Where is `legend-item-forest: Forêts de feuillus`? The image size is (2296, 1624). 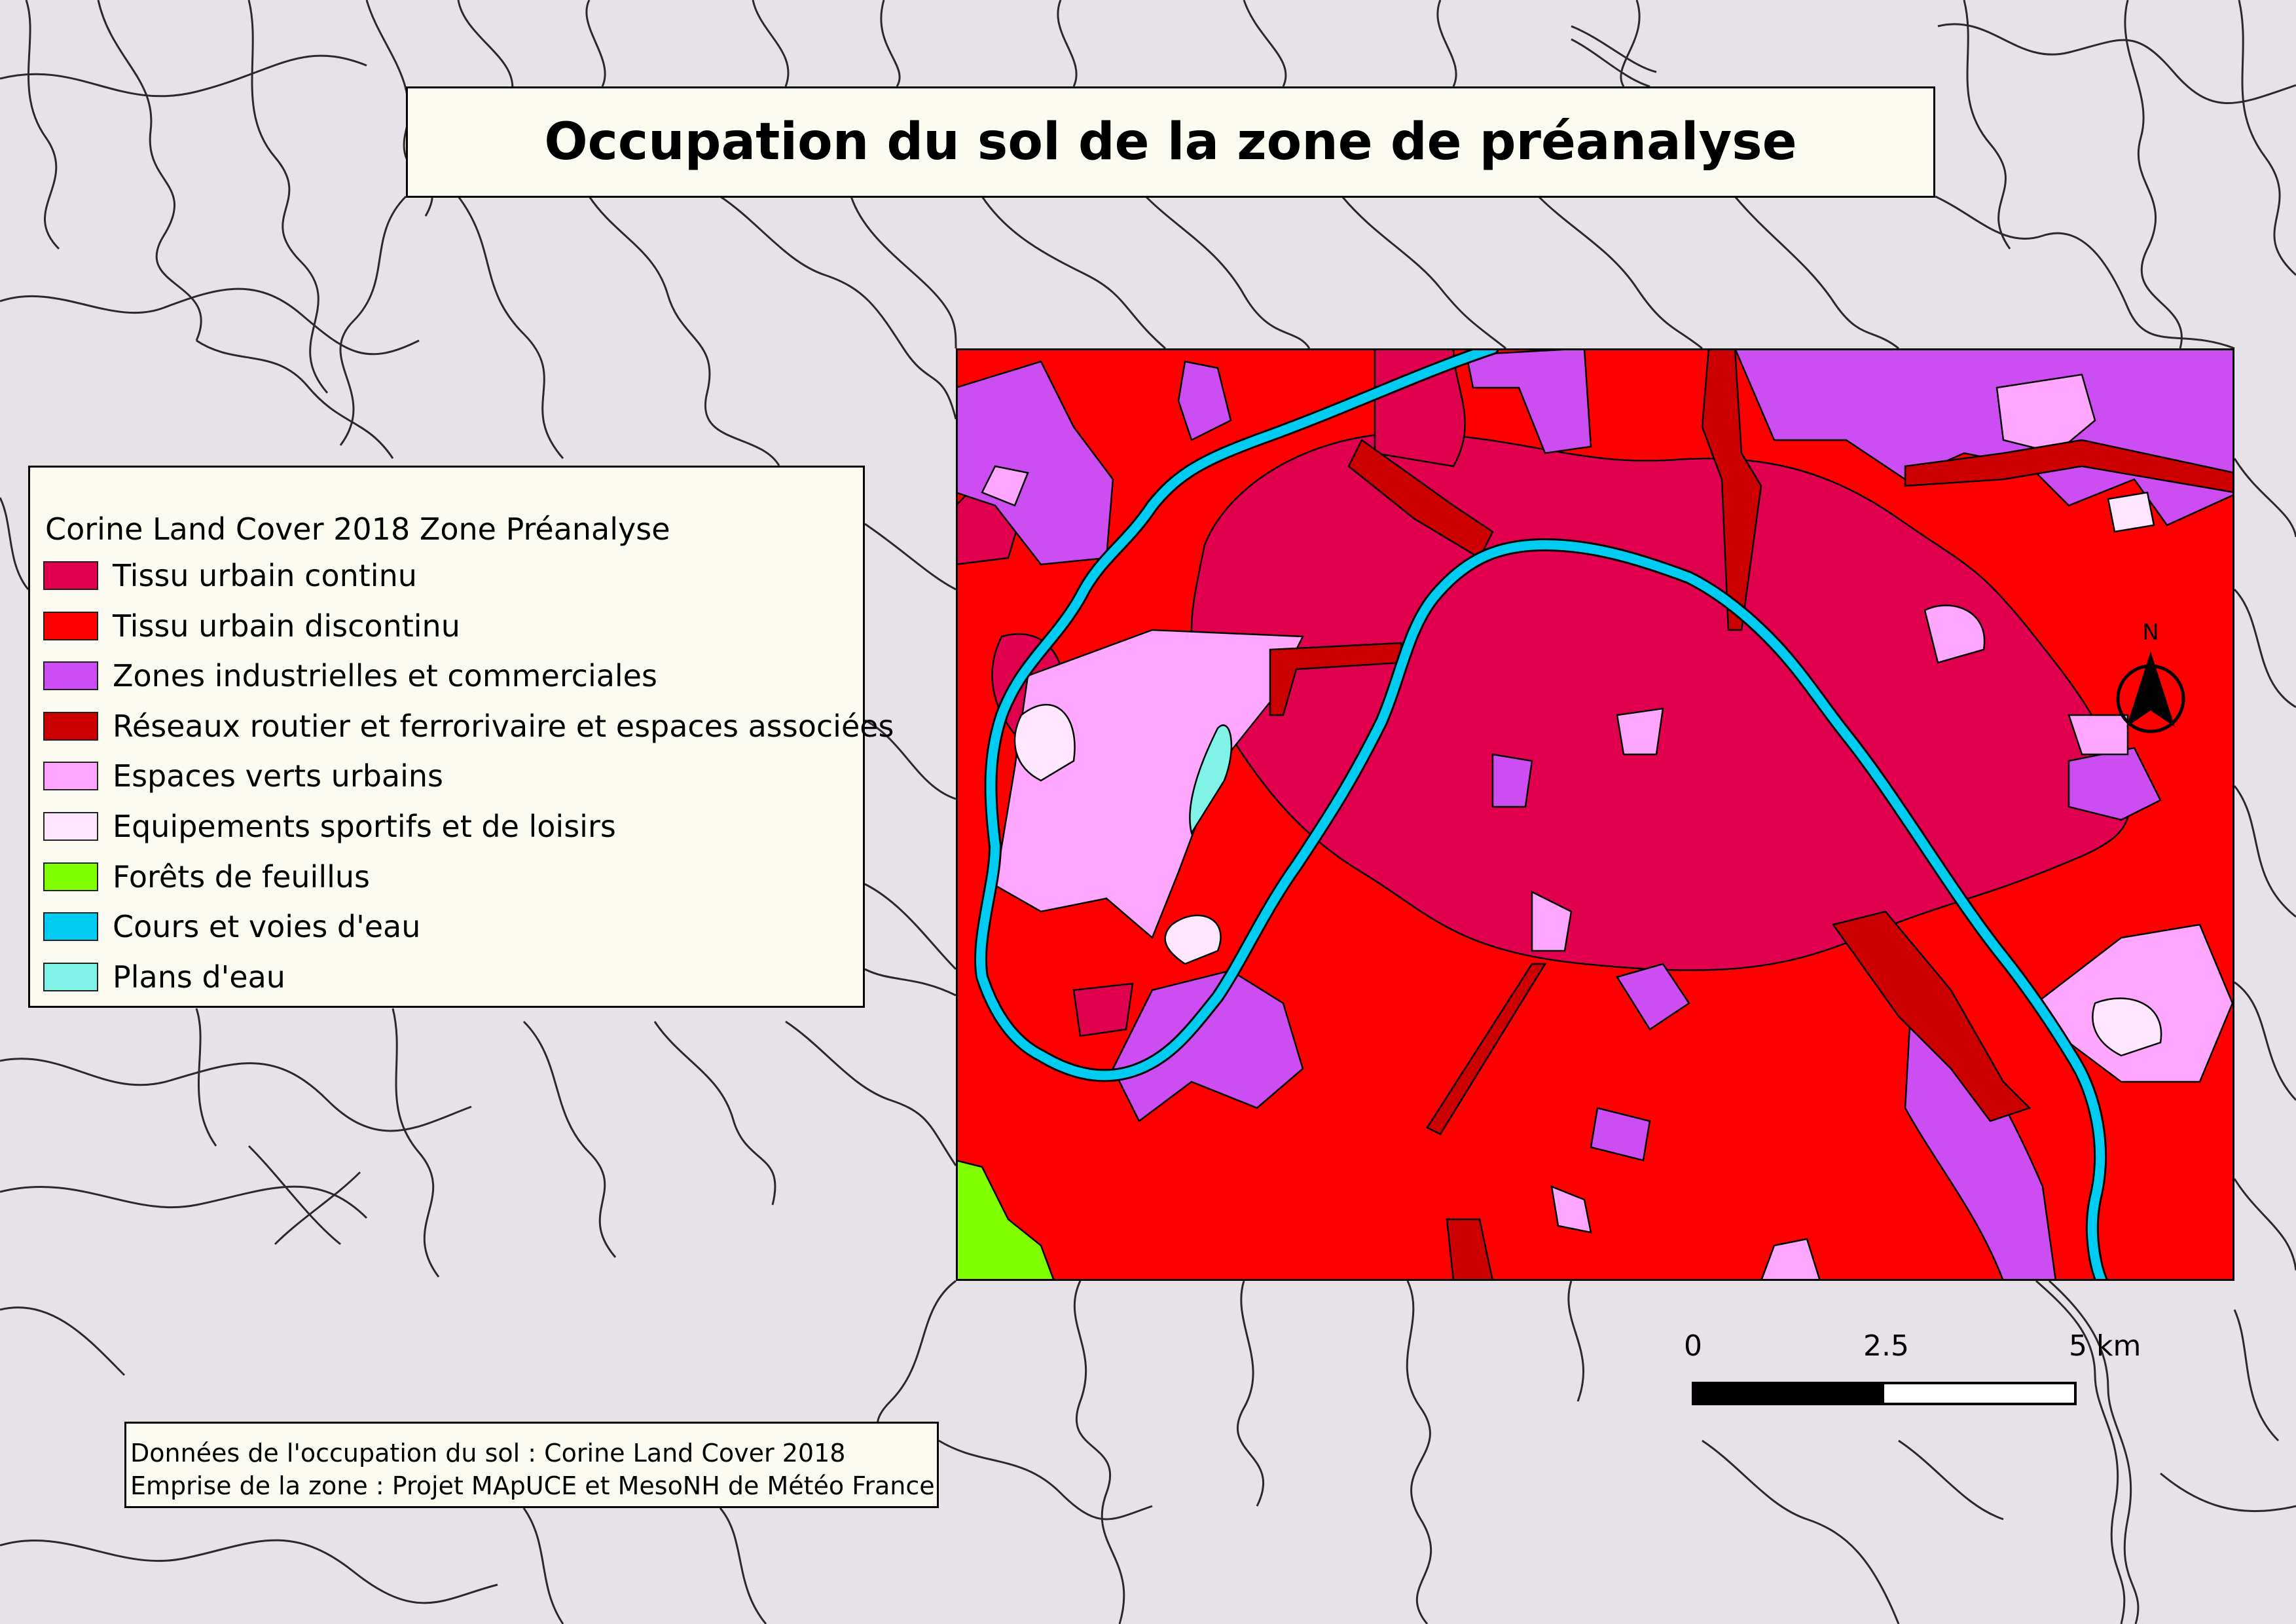 legend-item-forest: Forêts de feuillus is located at coordinates (207, 877).